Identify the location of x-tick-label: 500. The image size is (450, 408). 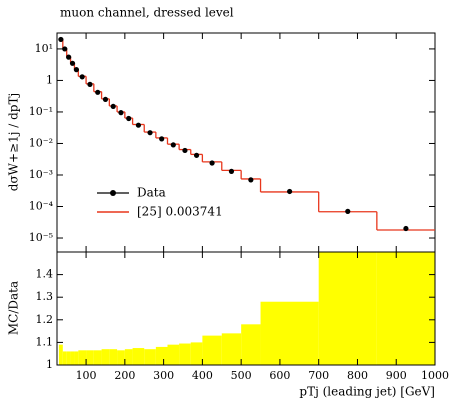
(241, 375).